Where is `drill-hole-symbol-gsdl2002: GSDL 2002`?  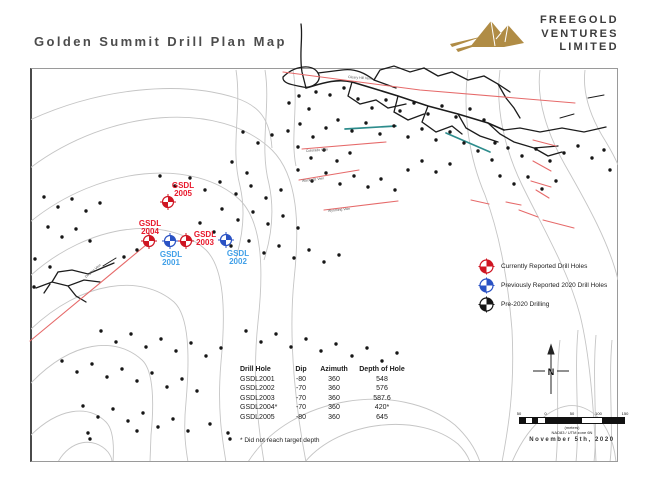 drill-hole-symbol-gsdl2002: GSDL 2002 is located at coordinates (233, 249).